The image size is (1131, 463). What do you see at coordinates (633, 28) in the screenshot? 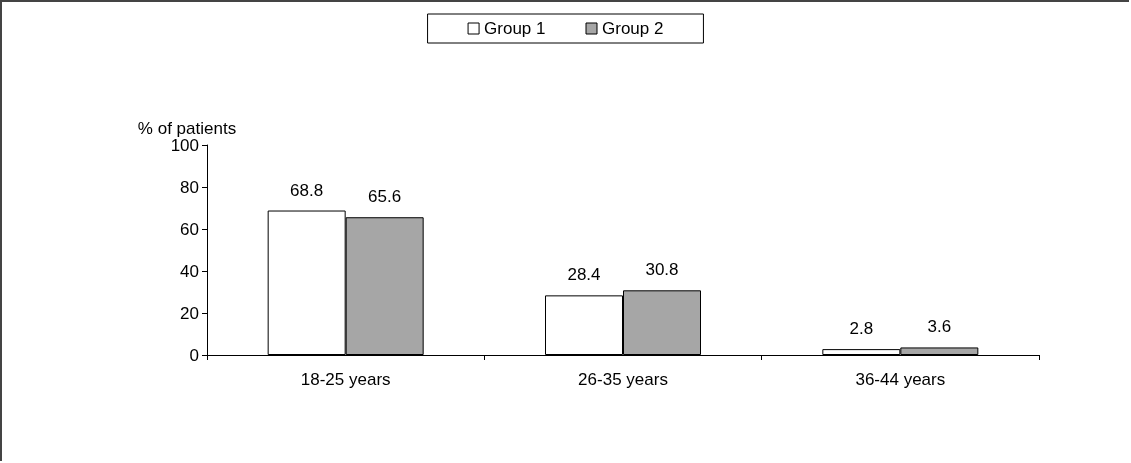
I see `legend-label: Group 2` at bounding box center [633, 28].